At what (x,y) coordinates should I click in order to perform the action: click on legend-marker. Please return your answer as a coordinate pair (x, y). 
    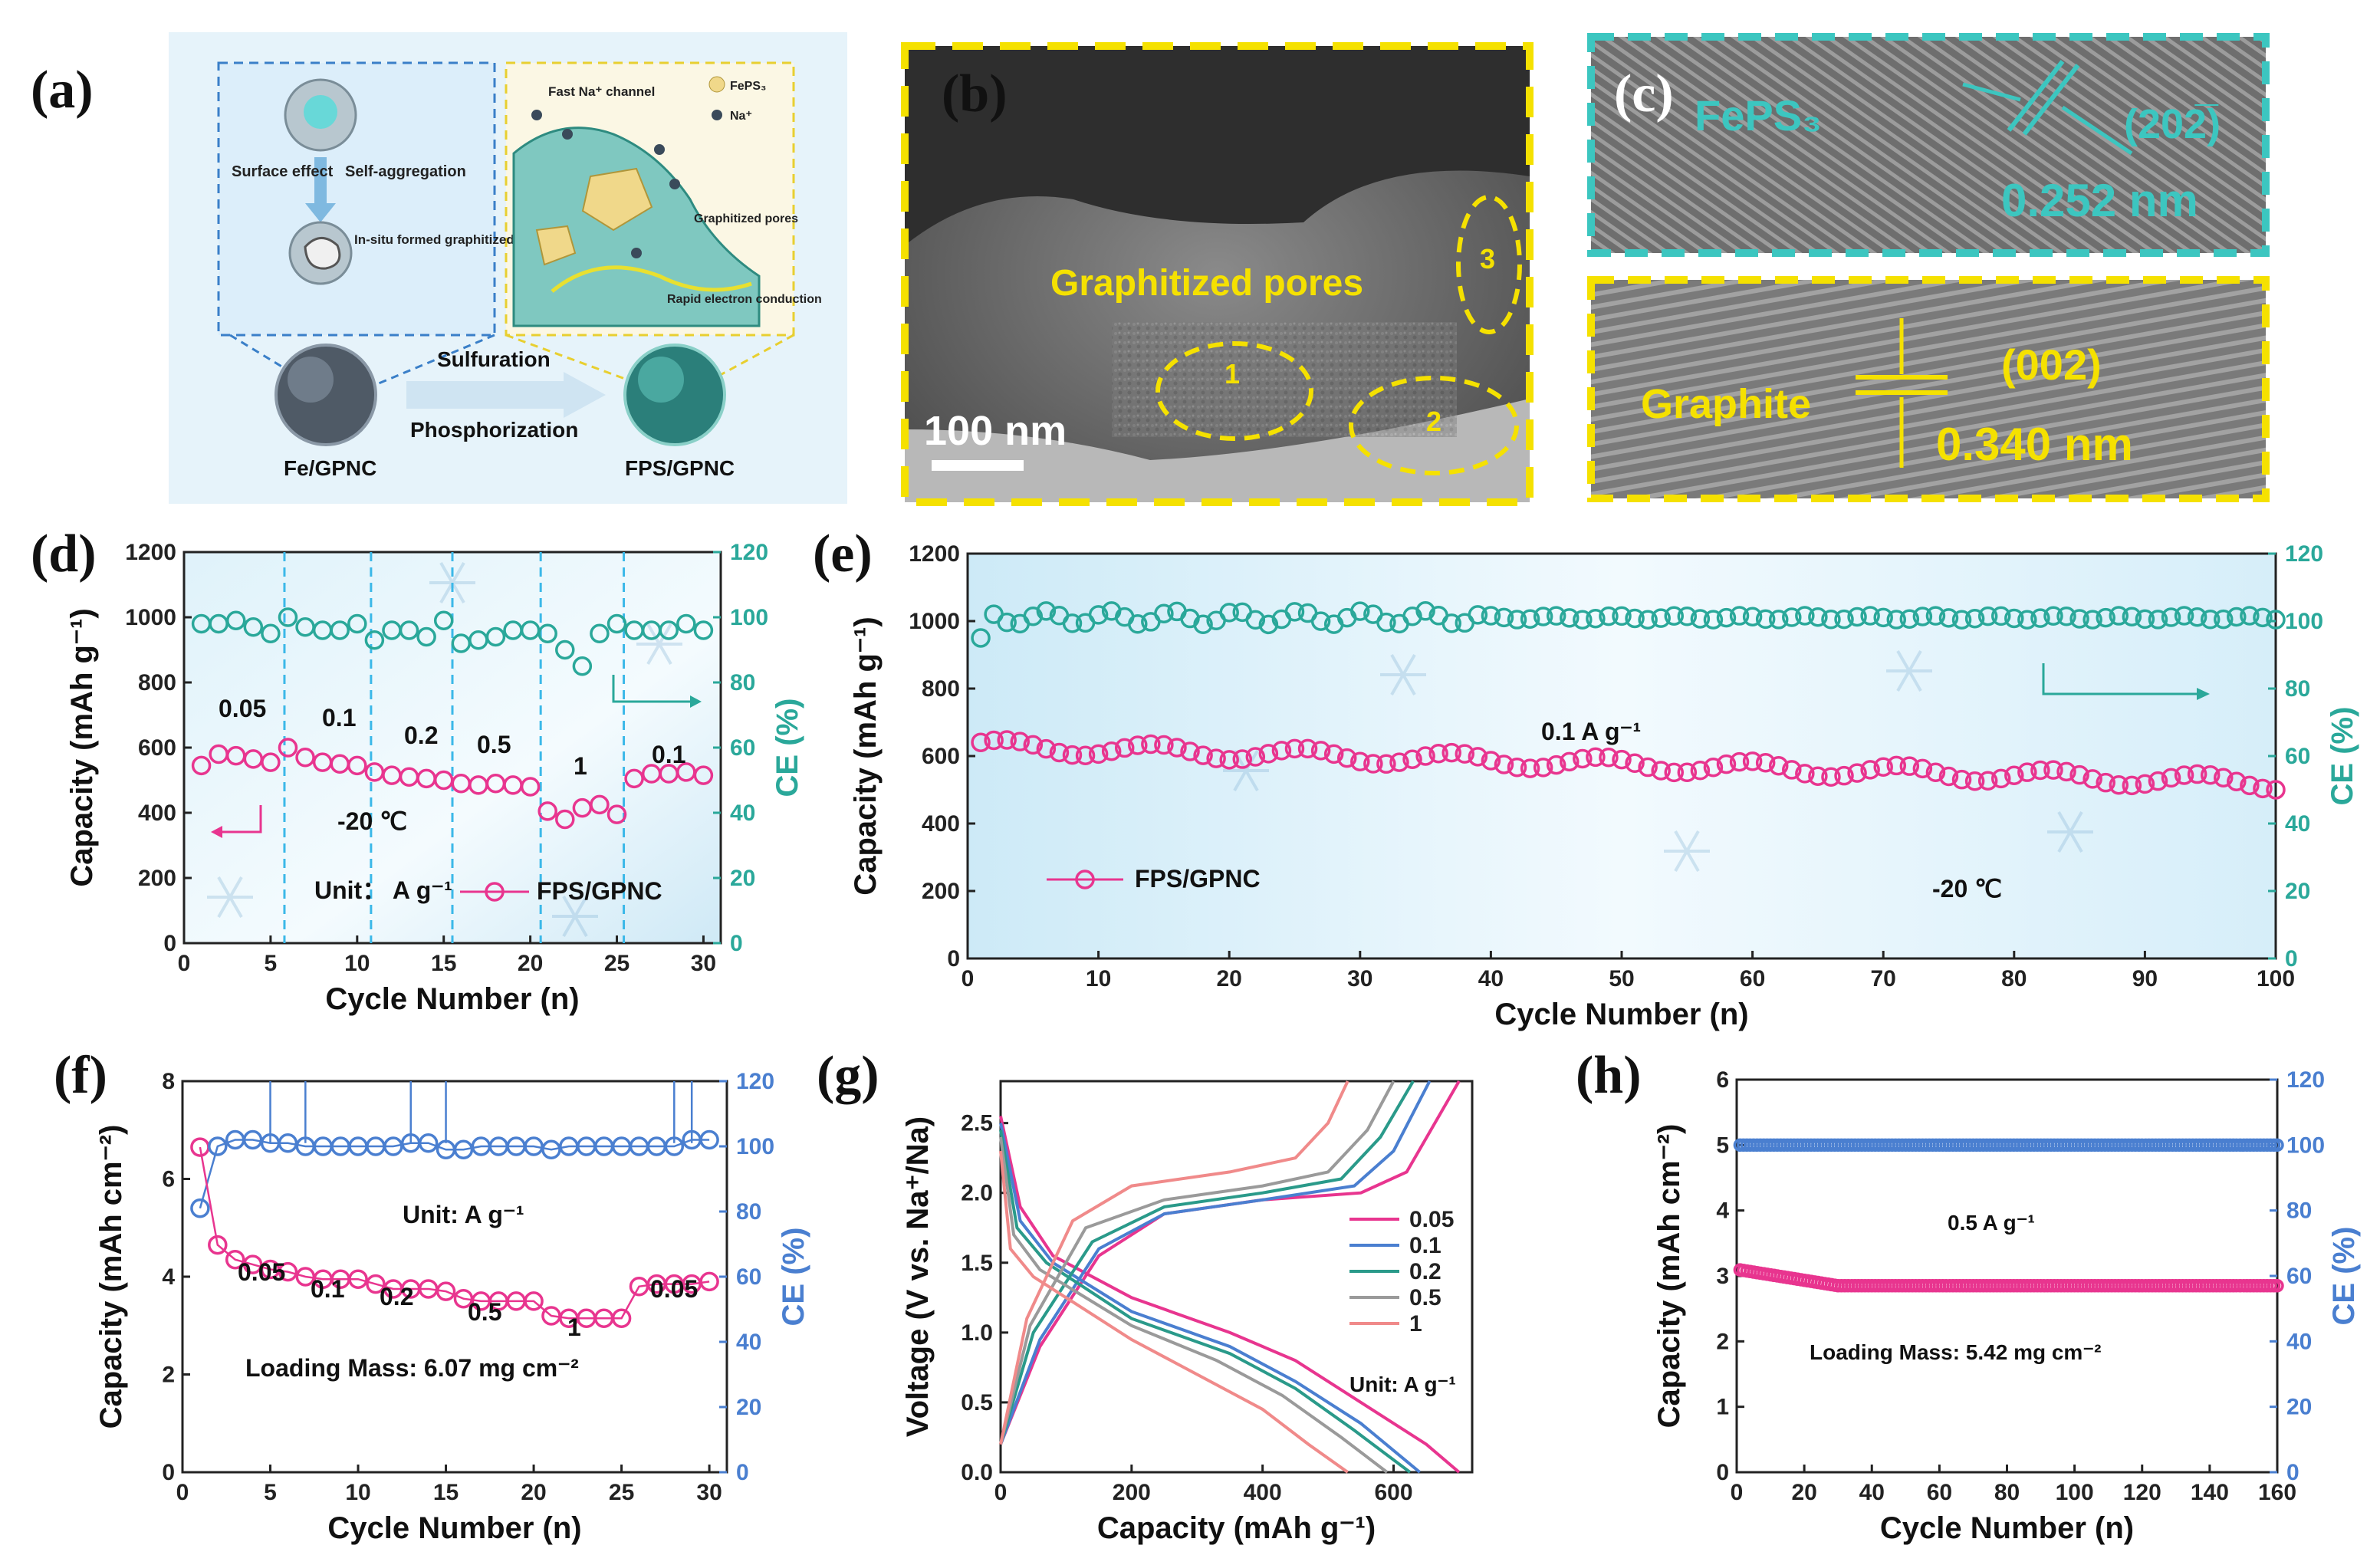
    Looking at the image, I should click on (1085, 879).